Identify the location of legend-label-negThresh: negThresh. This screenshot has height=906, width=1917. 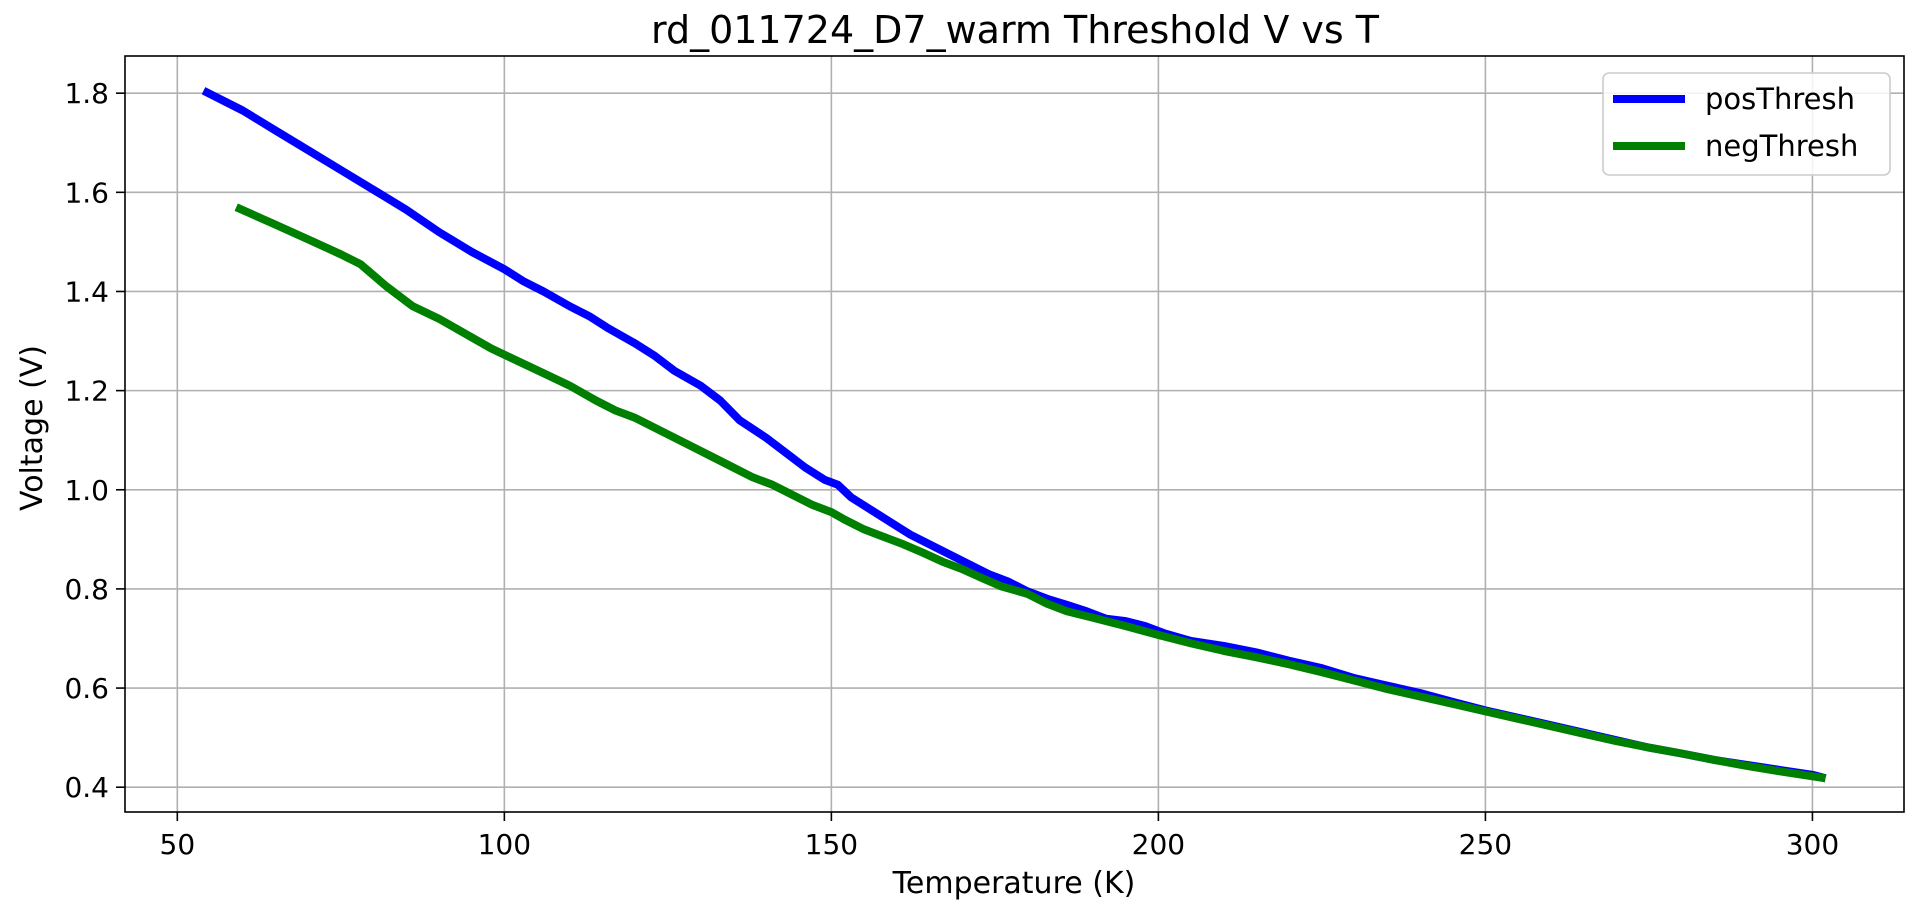
(1781, 146).